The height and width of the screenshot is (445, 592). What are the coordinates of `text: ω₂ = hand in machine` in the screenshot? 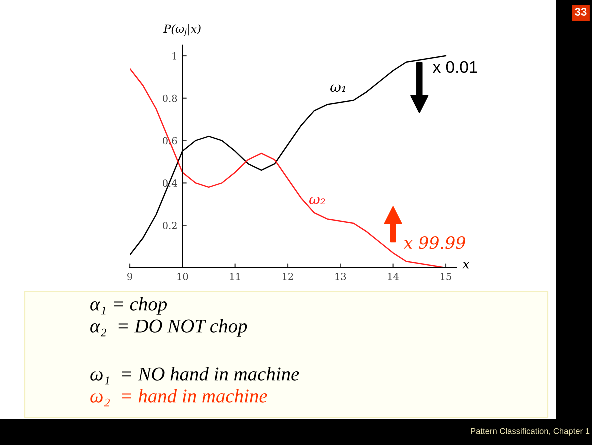 It's located at (179, 398).